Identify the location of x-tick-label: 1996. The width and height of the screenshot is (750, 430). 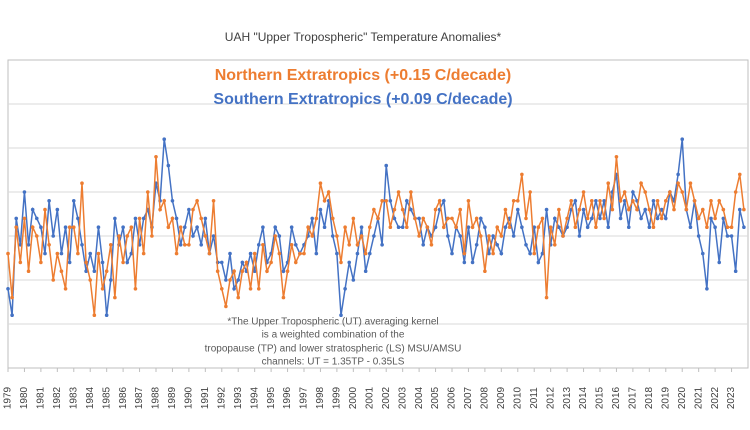
(287, 397).